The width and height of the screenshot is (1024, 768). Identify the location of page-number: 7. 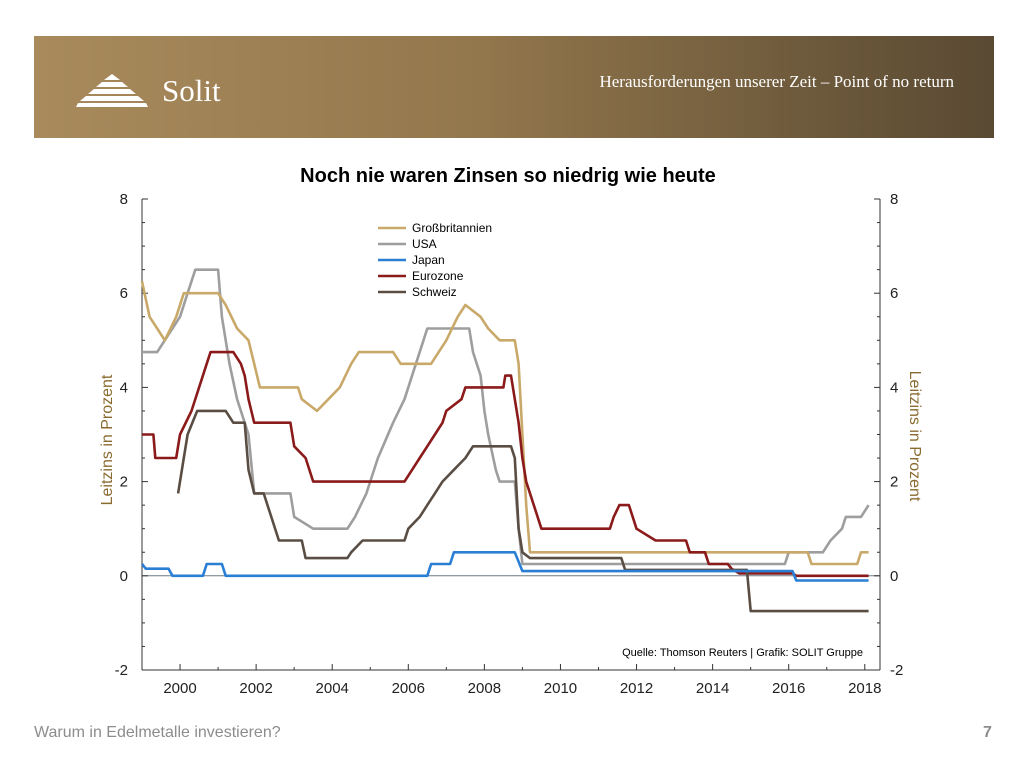
(987, 732).